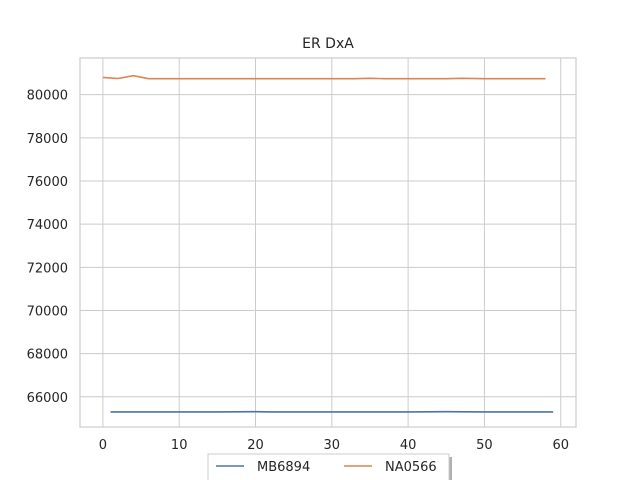 This screenshot has width=640, height=480. I want to click on legend-label: NA0566, so click(411, 467).